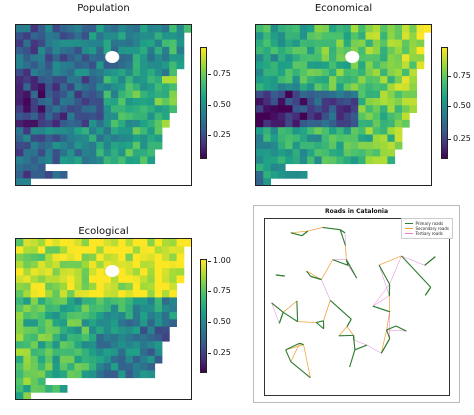 This screenshot has width=474, height=415. Describe the element at coordinates (459, 138) in the screenshot. I see `economical-colorbar-tick: 0.25` at that location.